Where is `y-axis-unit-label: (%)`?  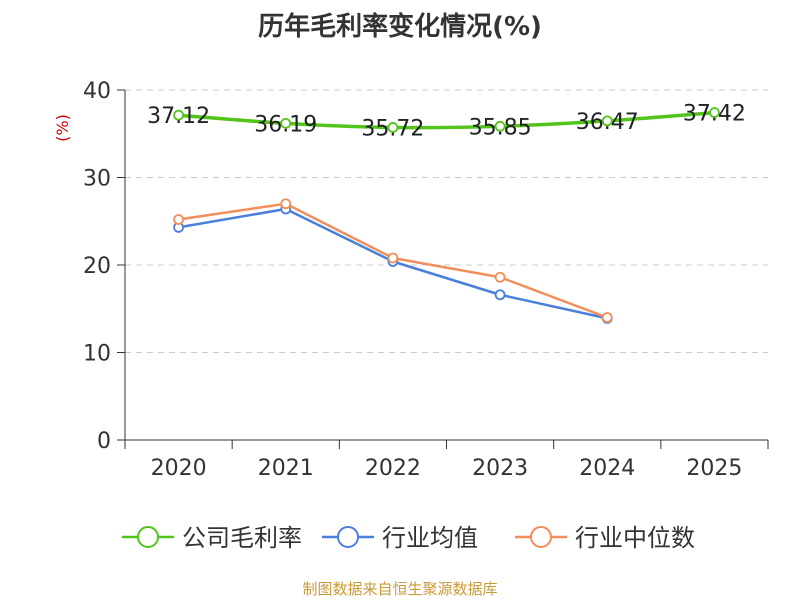
y-axis-unit-label: (%) is located at coordinates (62, 128).